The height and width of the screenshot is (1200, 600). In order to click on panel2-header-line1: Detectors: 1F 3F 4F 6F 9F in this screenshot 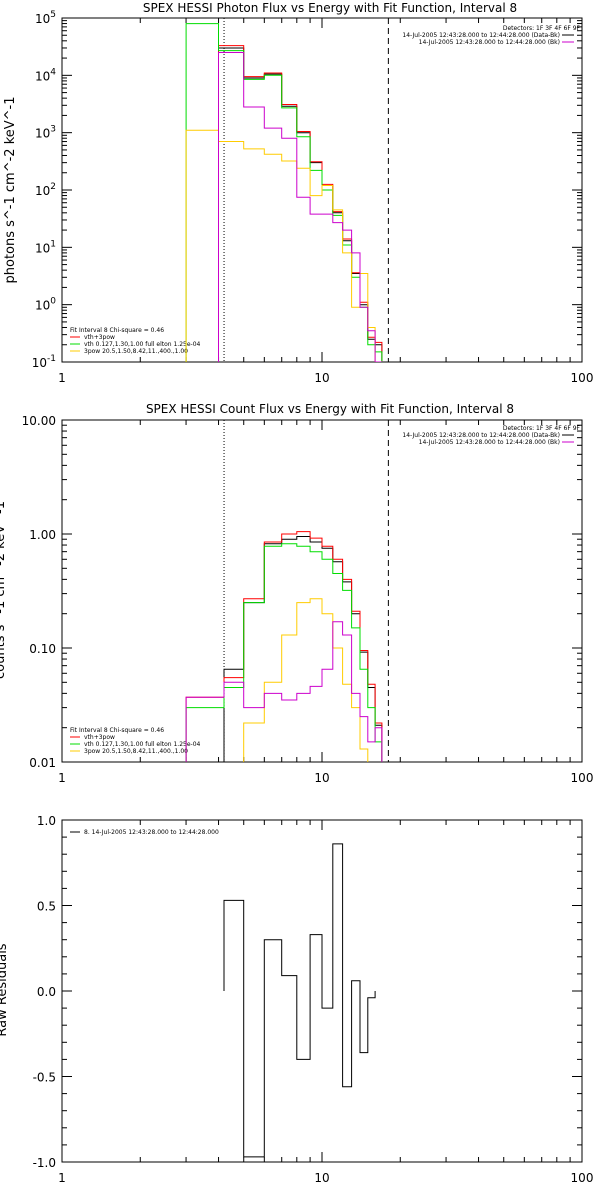, I will do `click(542, 428)`.